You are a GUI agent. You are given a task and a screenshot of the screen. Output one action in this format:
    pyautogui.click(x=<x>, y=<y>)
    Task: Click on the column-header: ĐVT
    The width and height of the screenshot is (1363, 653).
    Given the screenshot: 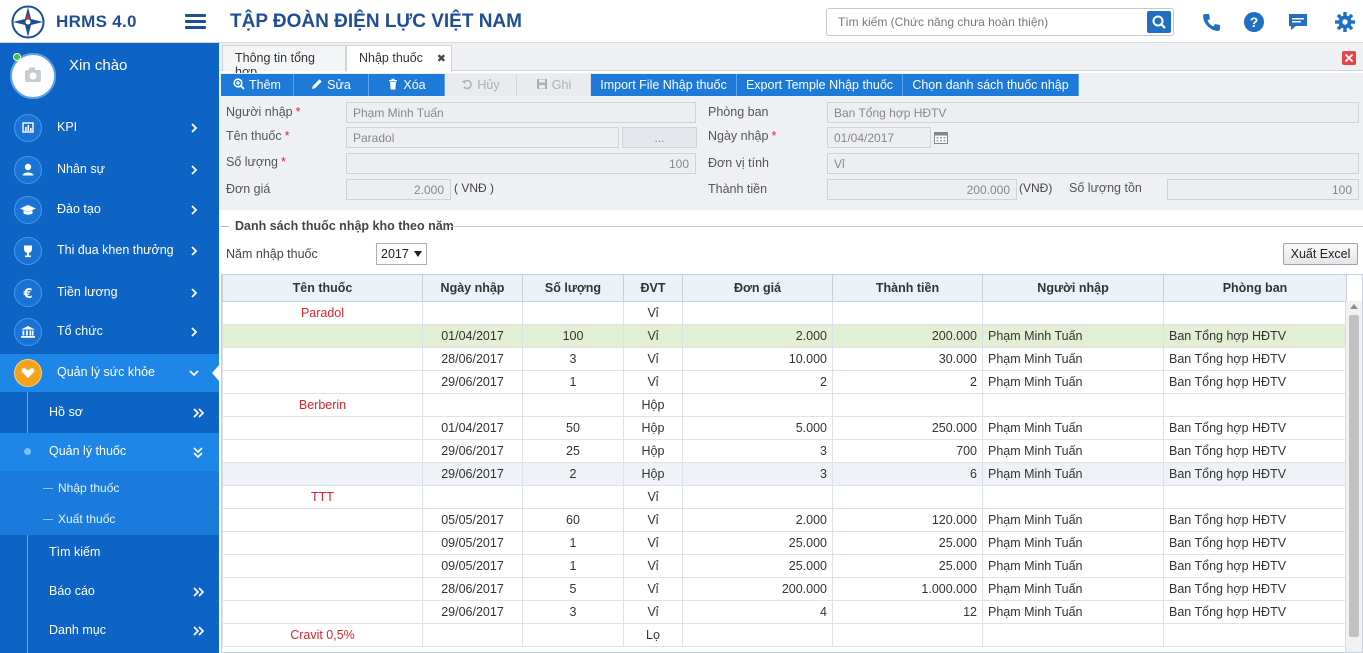 What is the action you would take?
    pyautogui.click(x=653, y=288)
    